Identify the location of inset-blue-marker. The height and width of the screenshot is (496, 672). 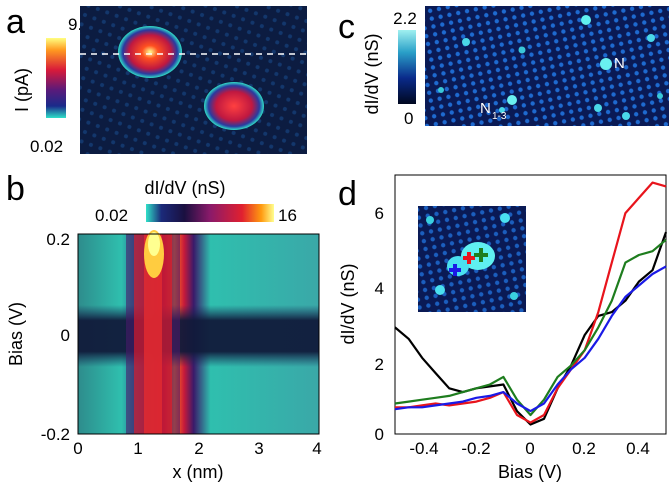
(455, 270).